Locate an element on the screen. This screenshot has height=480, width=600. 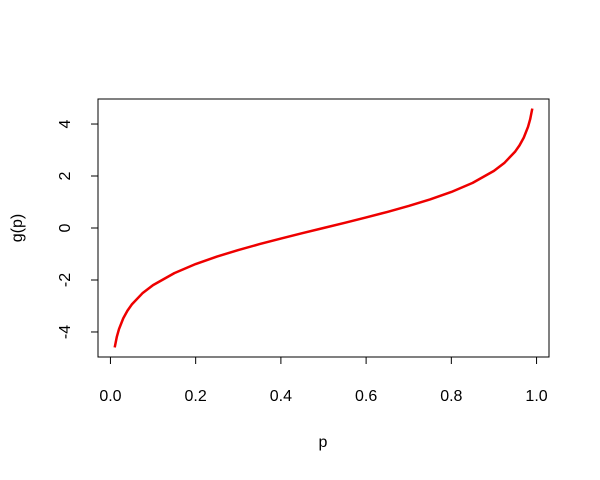
x-axis-label: p is located at coordinates (323, 442).